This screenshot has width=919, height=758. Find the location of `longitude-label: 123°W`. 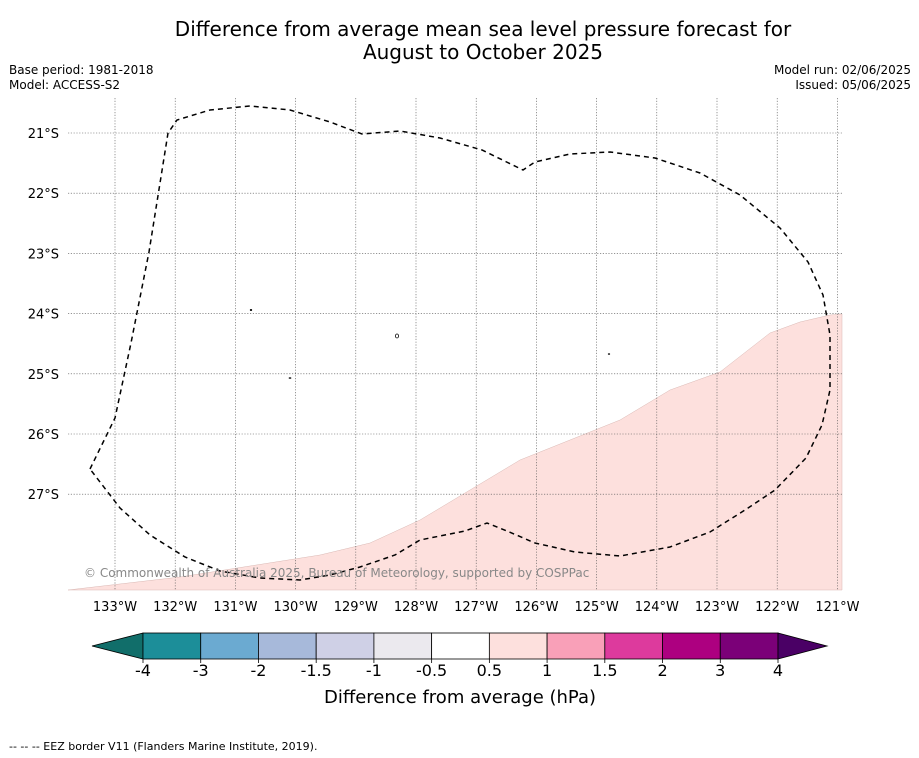

longitude-label: 123°W is located at coordinates (717, 607).